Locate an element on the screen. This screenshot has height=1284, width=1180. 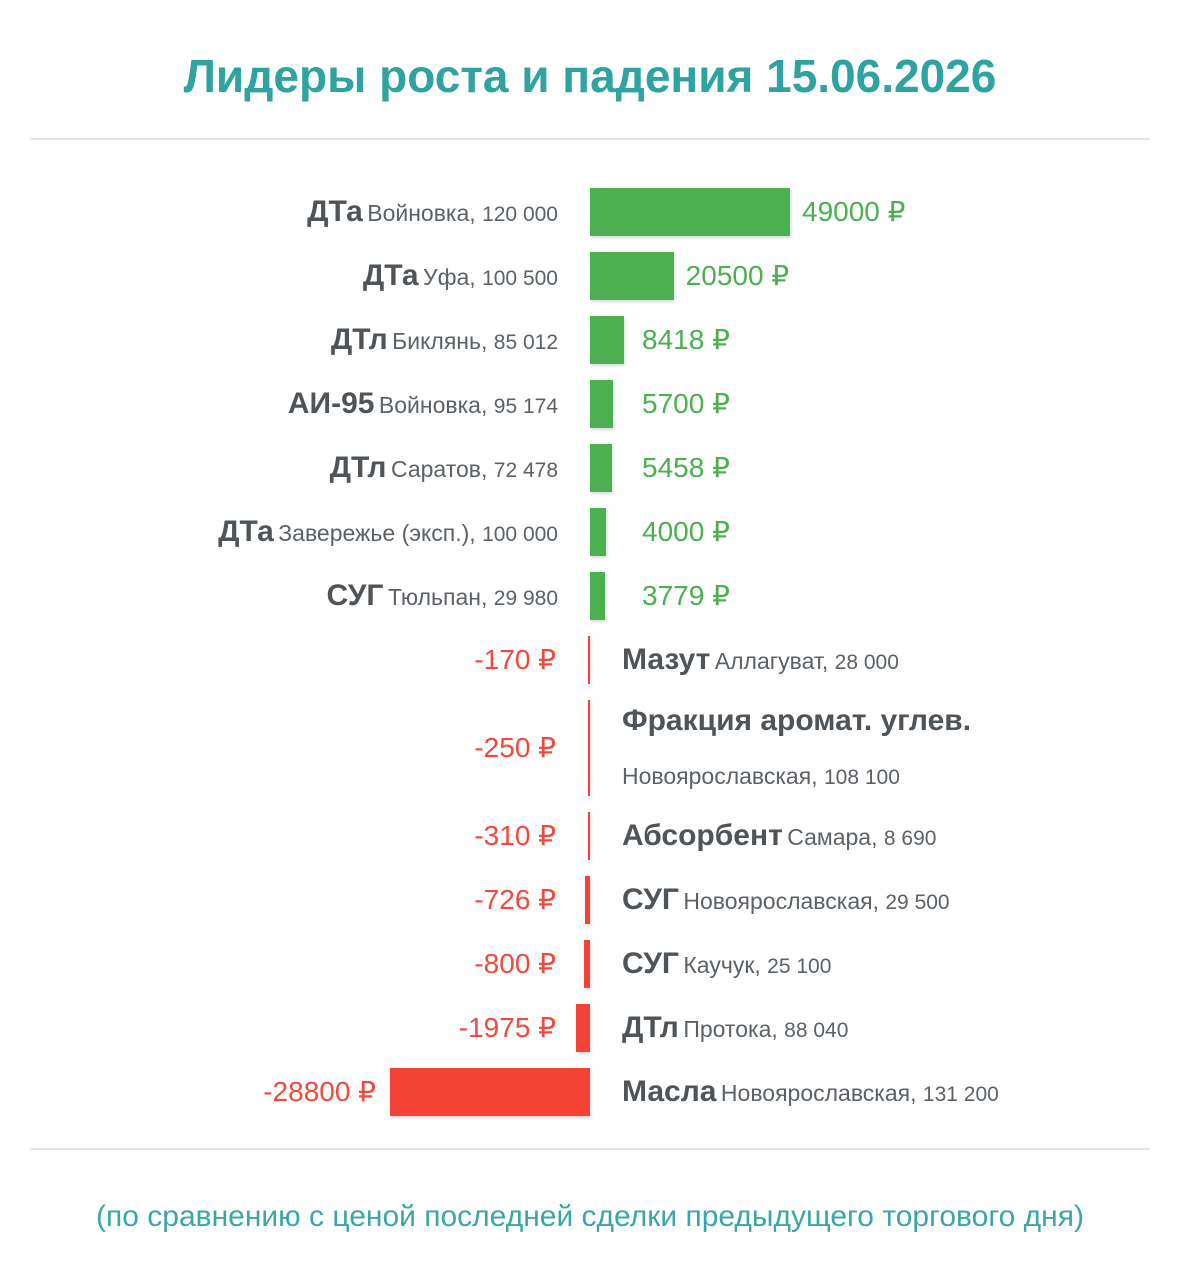
data-label: 3779 ₽ is located at coordinates (686, 595).